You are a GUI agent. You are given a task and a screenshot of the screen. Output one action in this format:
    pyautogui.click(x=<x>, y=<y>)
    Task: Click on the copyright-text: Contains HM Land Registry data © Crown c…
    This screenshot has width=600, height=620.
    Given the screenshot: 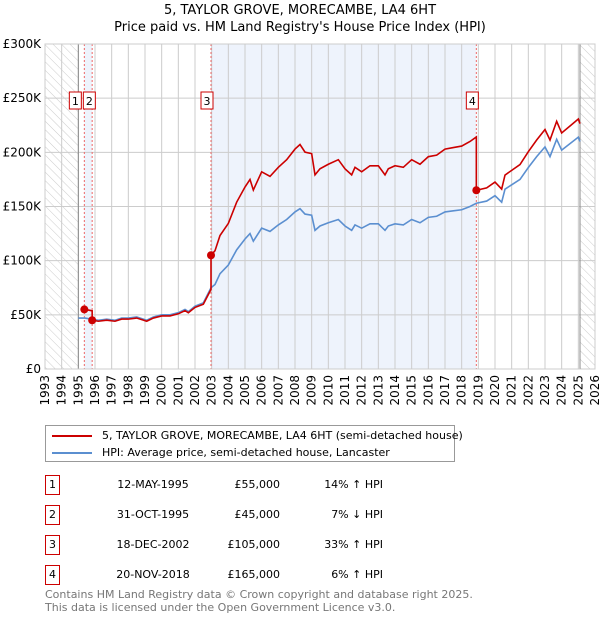 What is the action you would take?
    pyautogui.click(x=259, y=594)
    